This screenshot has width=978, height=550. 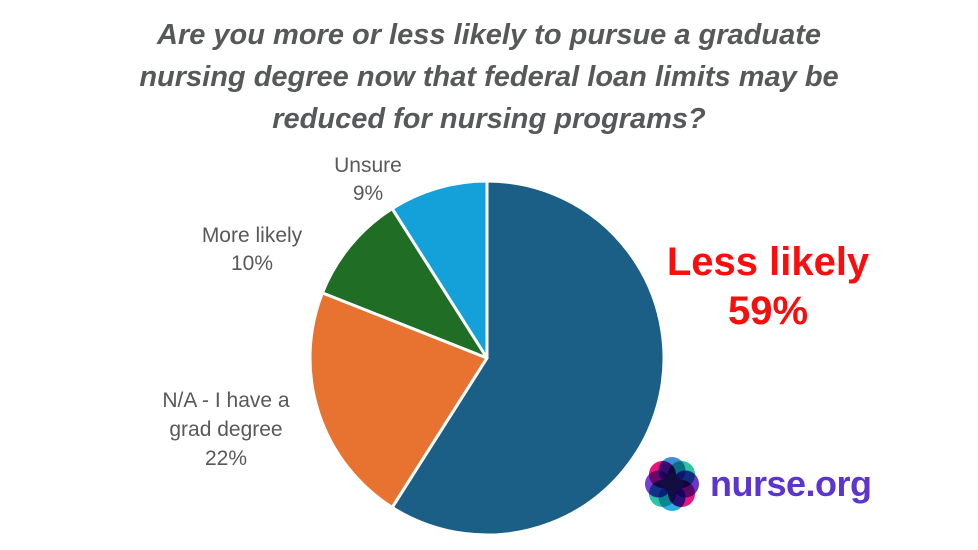 I want to click on nurse-org-logo: nurse.org, so click(x=758, y=484).